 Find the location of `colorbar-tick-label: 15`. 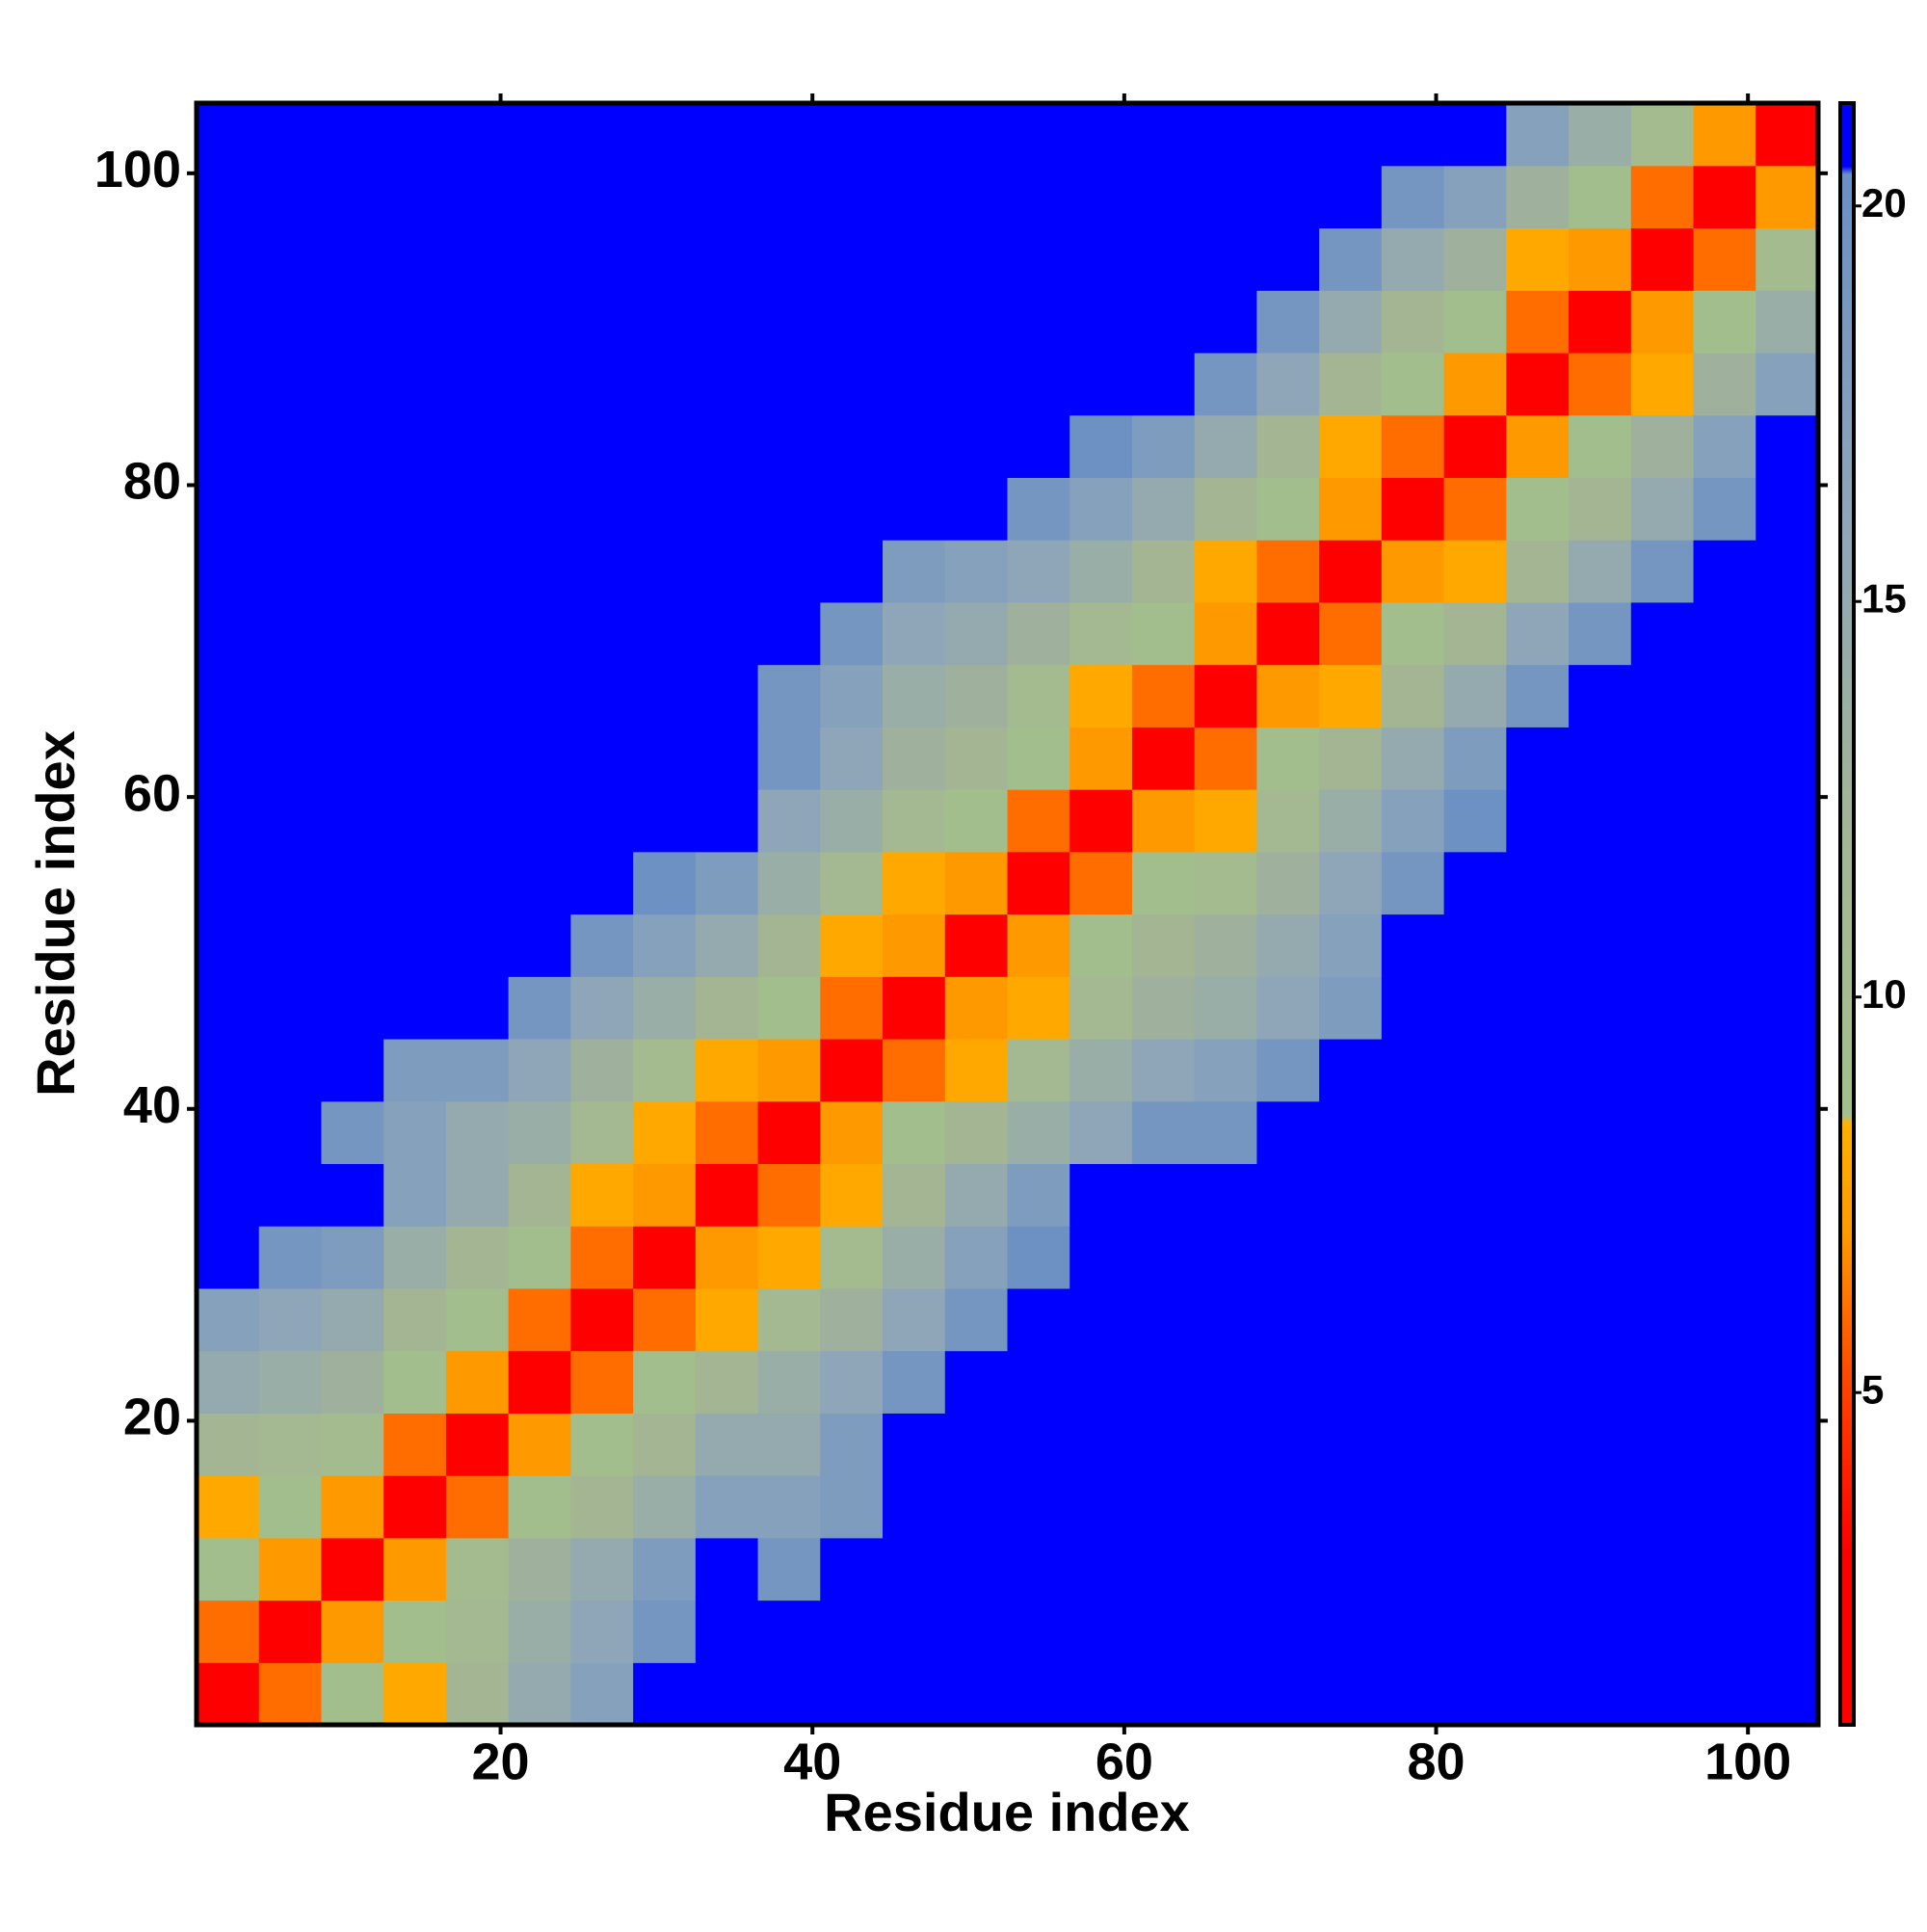

colorbar-tick-label: 15 is located at coordinates (1884, 598).